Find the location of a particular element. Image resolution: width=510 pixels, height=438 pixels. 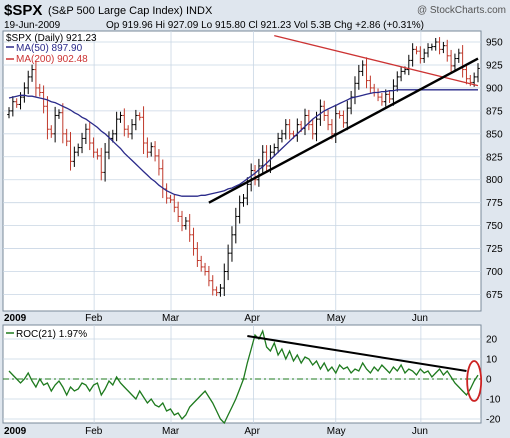

price-month-label: Mar is located at coordinates (171, 318).